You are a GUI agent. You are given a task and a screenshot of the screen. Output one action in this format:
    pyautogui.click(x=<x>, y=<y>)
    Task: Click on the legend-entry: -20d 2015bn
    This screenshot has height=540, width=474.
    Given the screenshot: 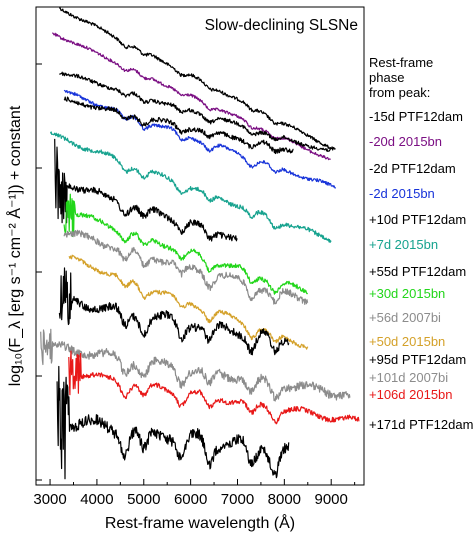 What is the action you would take?
    pyautogui.click(x=405, y=141)
    